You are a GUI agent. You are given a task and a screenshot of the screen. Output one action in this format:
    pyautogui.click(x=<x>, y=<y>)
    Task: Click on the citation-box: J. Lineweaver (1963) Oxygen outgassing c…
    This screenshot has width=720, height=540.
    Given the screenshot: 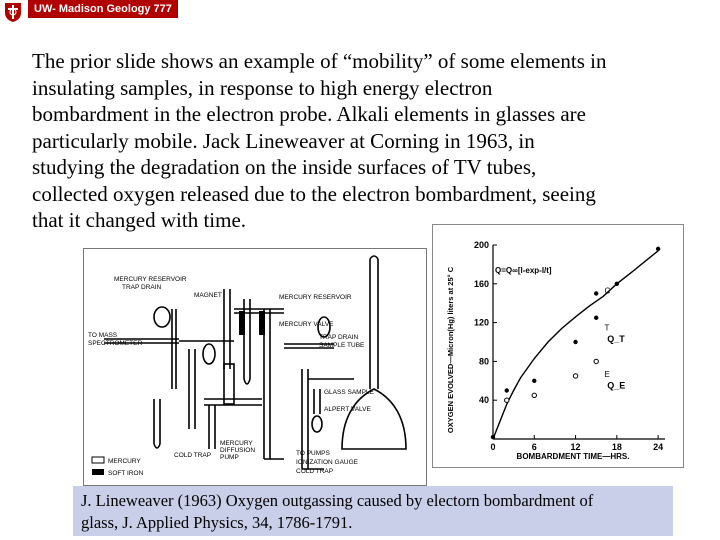 What is the action you would take?
    pyautogui.click(x=373, y=511)
    